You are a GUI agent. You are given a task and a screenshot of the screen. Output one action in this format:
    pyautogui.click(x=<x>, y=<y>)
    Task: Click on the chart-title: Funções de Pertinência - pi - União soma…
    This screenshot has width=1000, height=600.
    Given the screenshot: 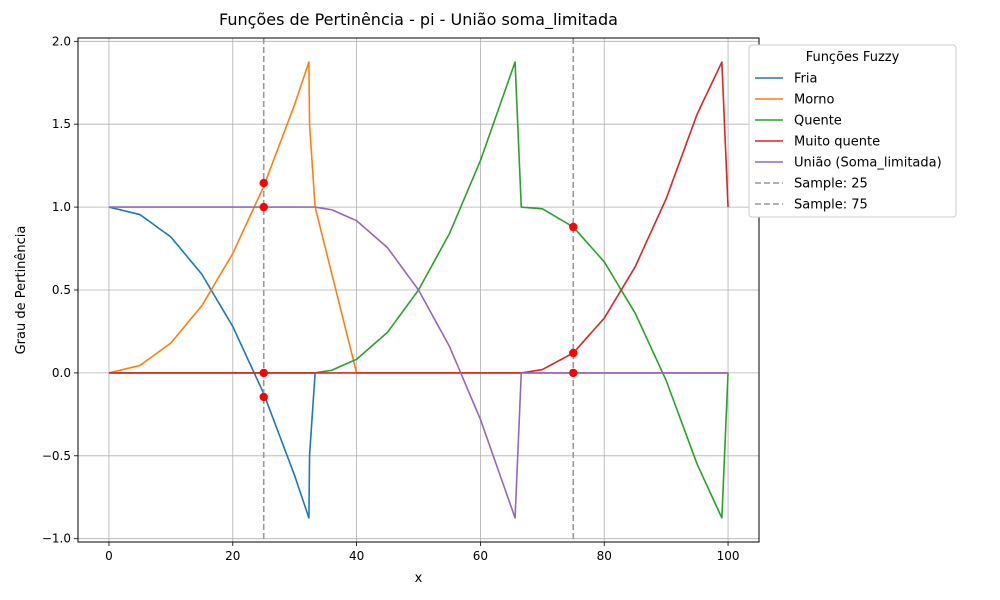 What is the action you would take?
    pyautogui.click(x=418, y=20)
    